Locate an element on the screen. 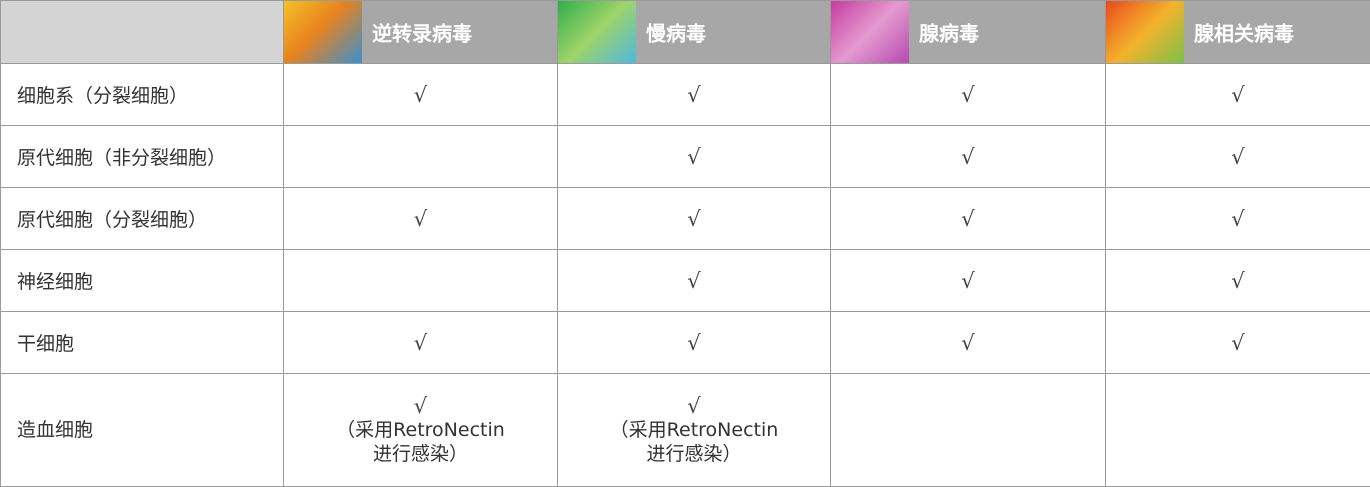 The width and height of the screenshot is (1370, 487). header-cell: 逆转录病毒 is located at coordinates (421, 32).